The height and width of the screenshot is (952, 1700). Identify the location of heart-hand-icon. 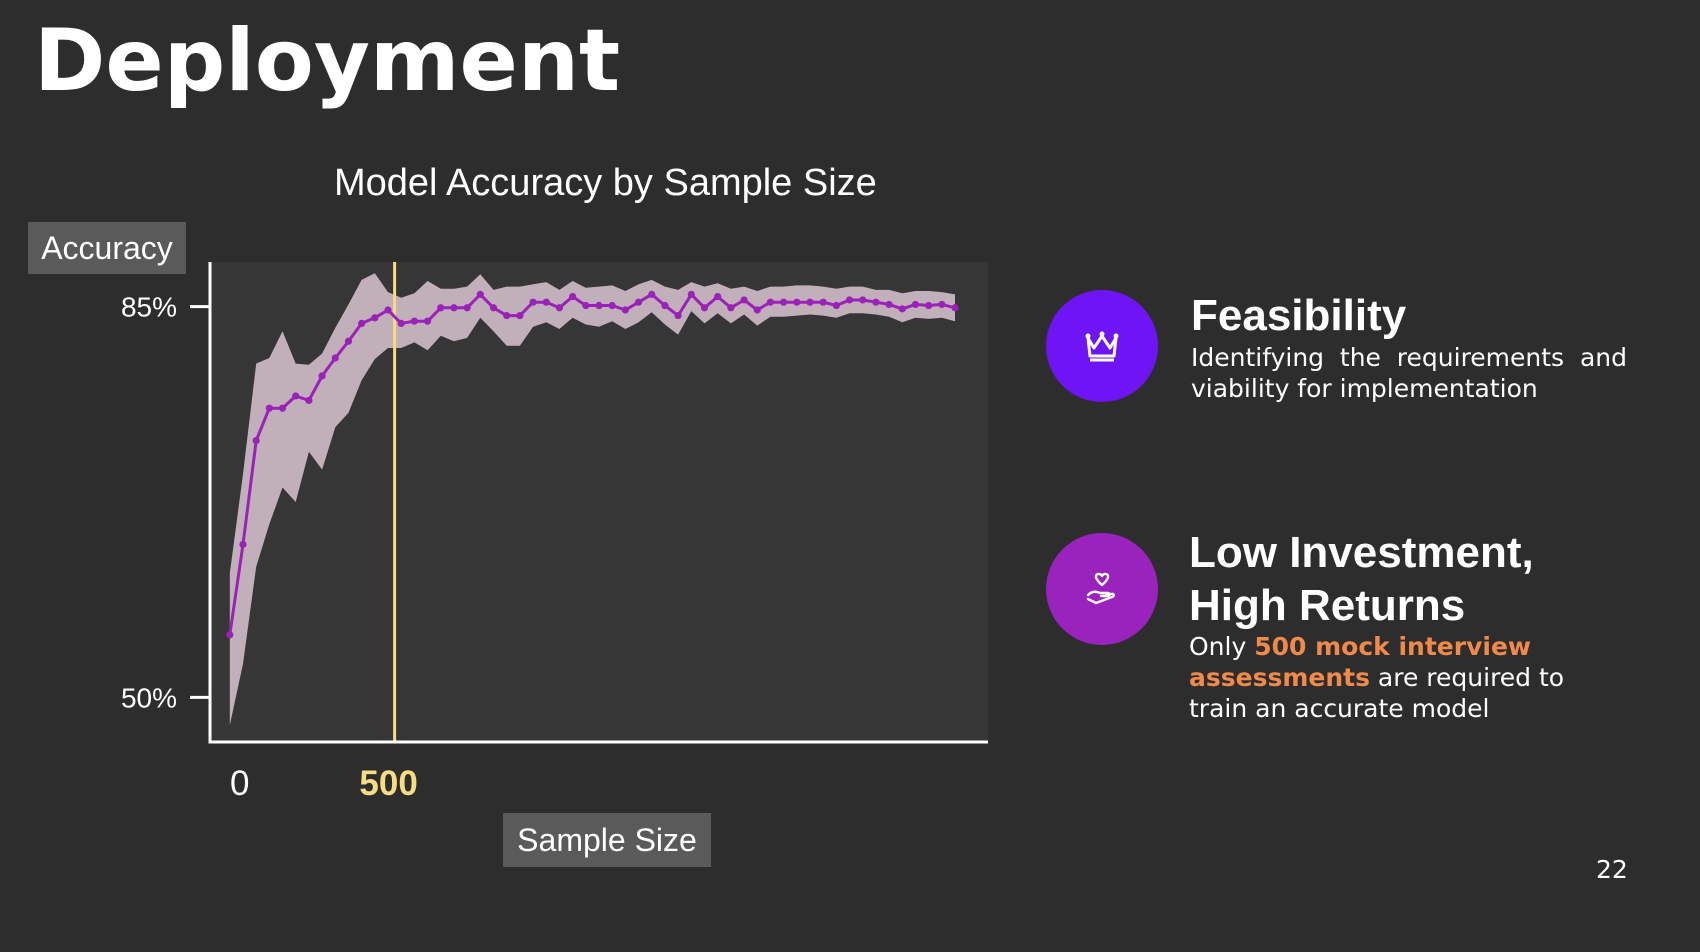
(1100, 588).